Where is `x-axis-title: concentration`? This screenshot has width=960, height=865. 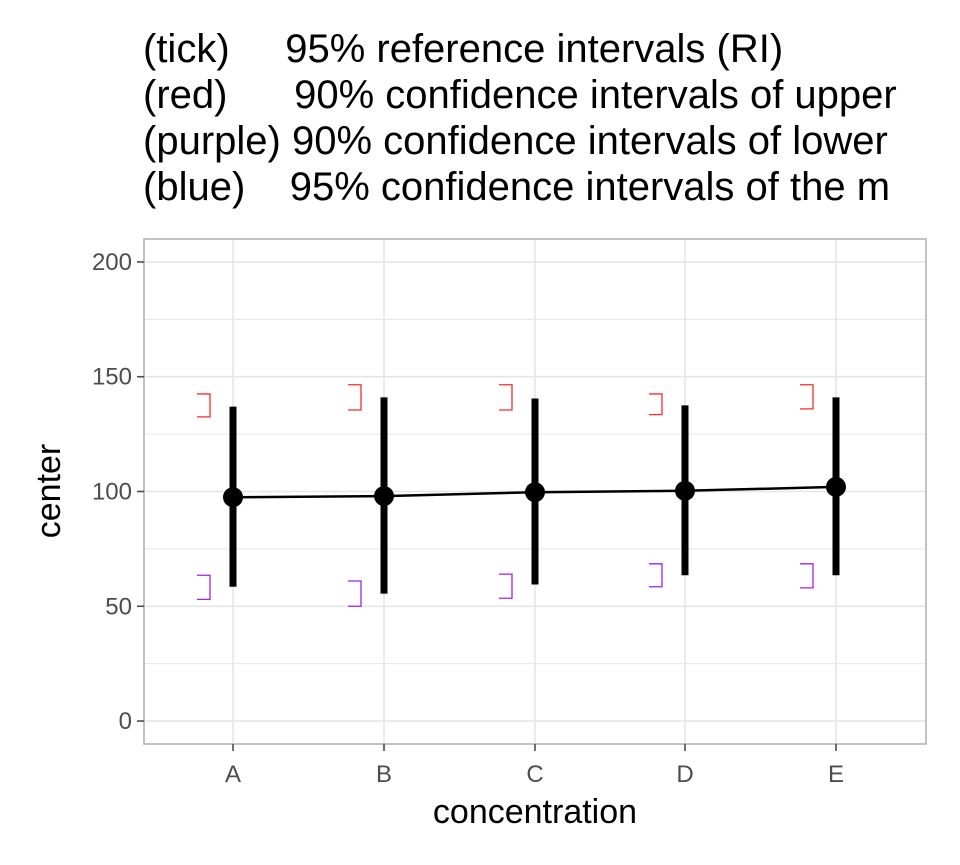 x-axis-title: concentration is located at coordinates (535, 812).